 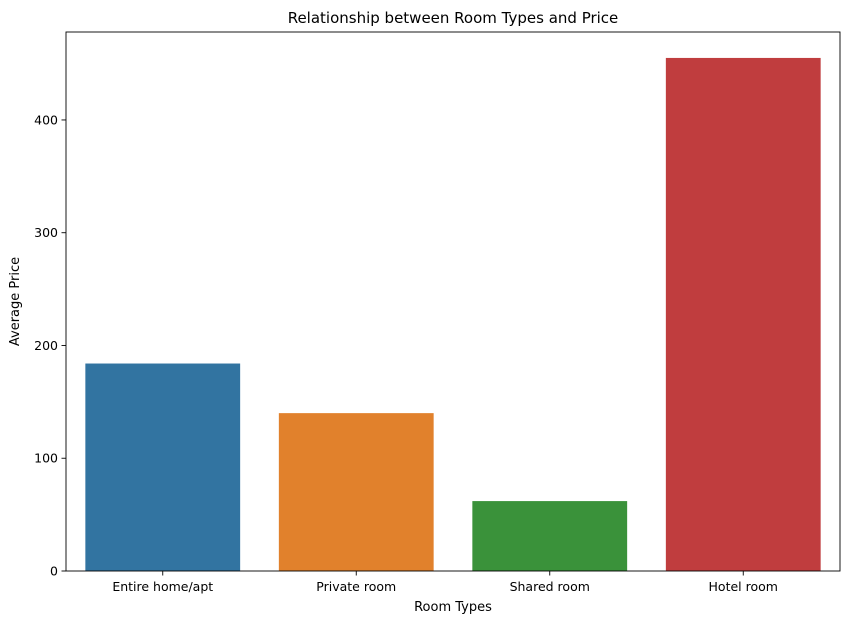 I want to click on y-axis-label: Average Price, so click(x=15, y=301).